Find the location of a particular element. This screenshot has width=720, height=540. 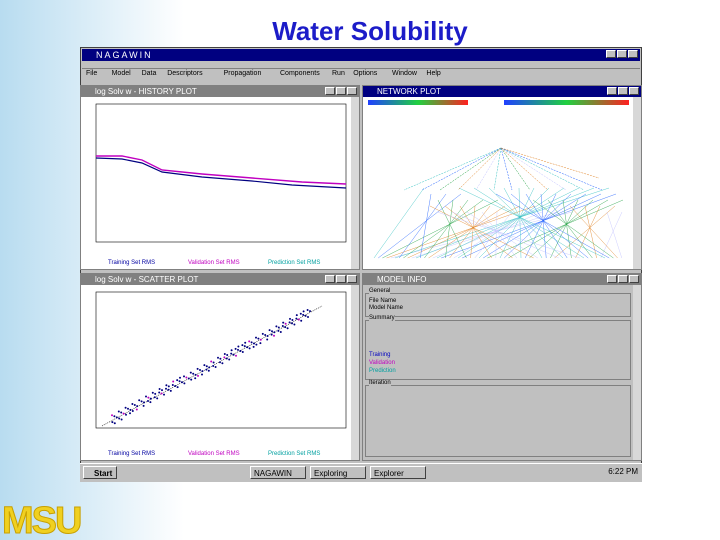

window-title: NETWORK PLOT is located at coordinates (409, 91).